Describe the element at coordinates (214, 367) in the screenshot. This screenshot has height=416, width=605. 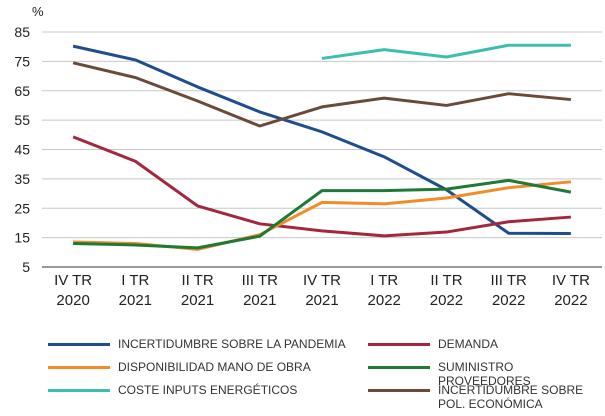
I see `legend-label: DISPONIBILIDAD MANO DE OBRA` at that location.